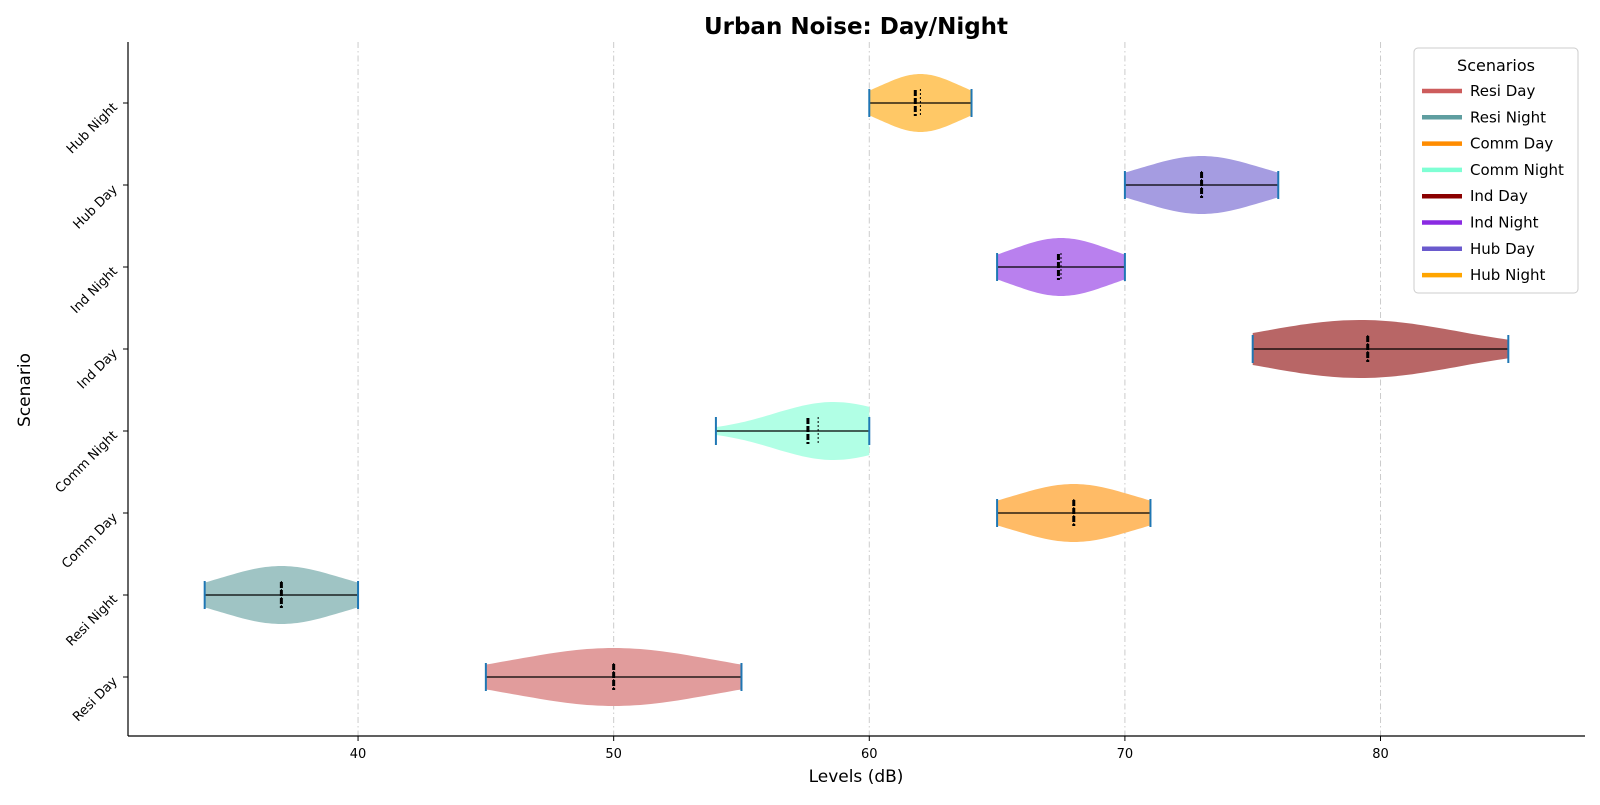  I want to click on chart-title: Urban Noise: Day/Night, so click(856, 27).